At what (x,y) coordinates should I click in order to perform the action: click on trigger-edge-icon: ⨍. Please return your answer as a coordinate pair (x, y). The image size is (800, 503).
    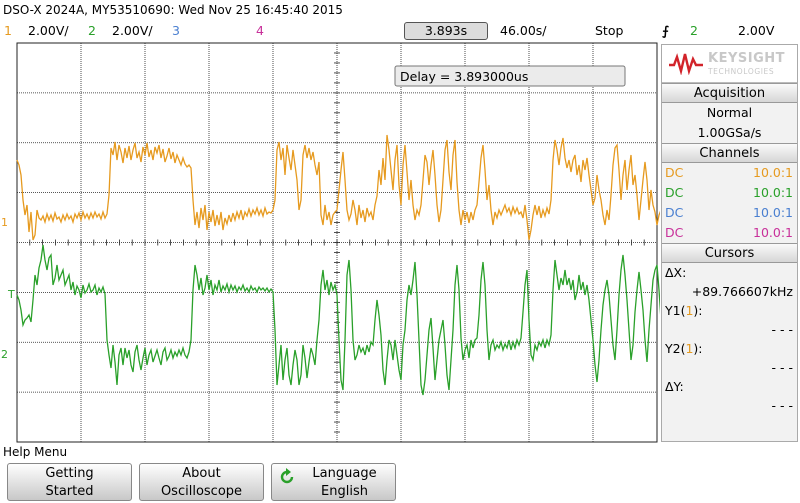
    Looking at the image, I should click on (666, 30).